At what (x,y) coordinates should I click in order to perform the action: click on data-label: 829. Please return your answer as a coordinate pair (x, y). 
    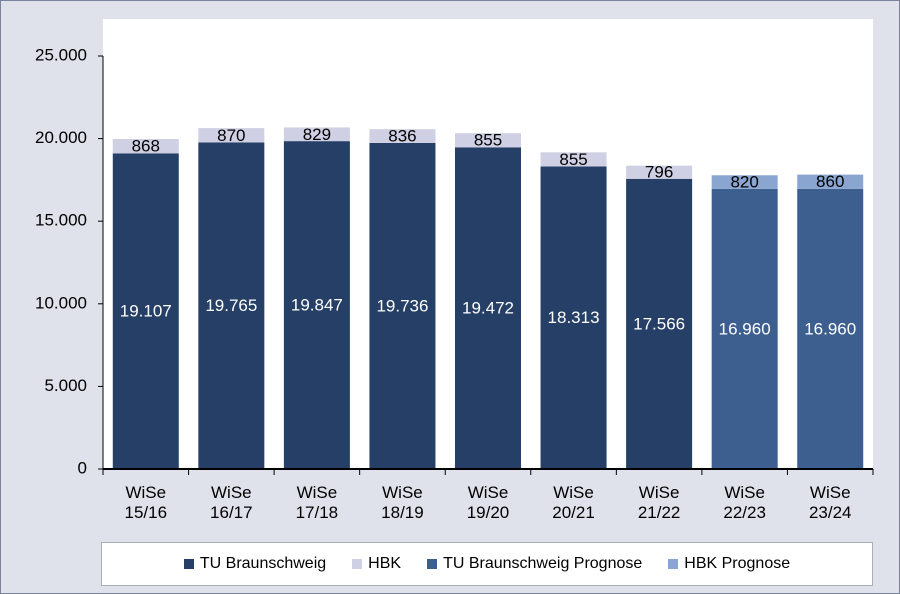
    Looking at the image, I should click on (317, 134).